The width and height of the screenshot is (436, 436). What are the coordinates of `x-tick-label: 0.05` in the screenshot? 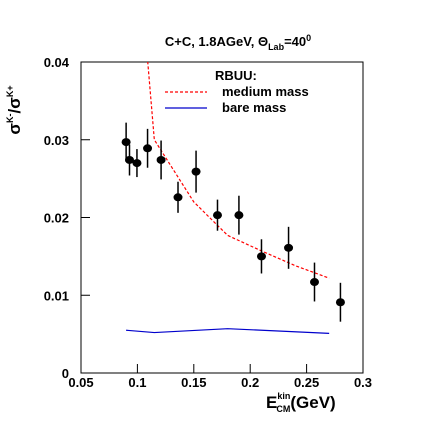 It's located at (80, 382).